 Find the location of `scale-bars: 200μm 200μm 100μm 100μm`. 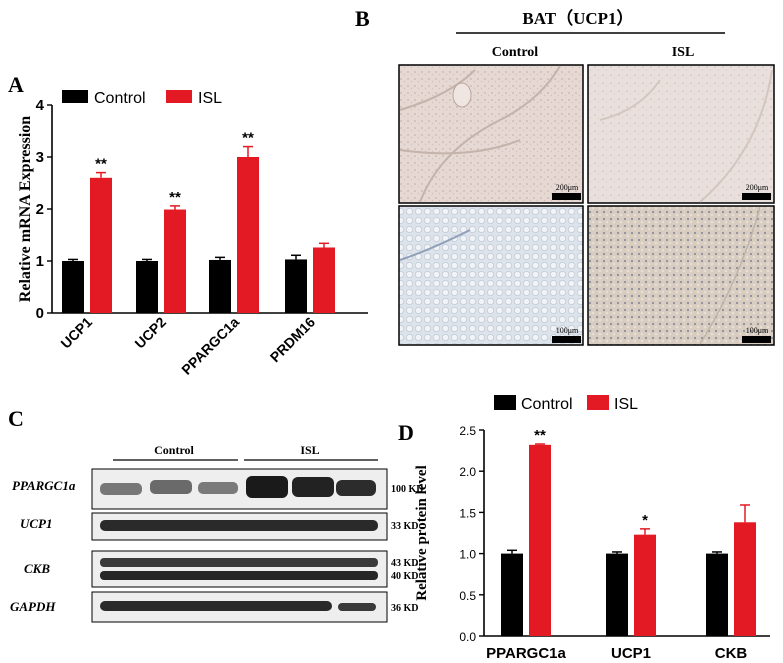

scale-bars: 200μm 200μm 100μm 100μm is located at coordinates (661, 263).